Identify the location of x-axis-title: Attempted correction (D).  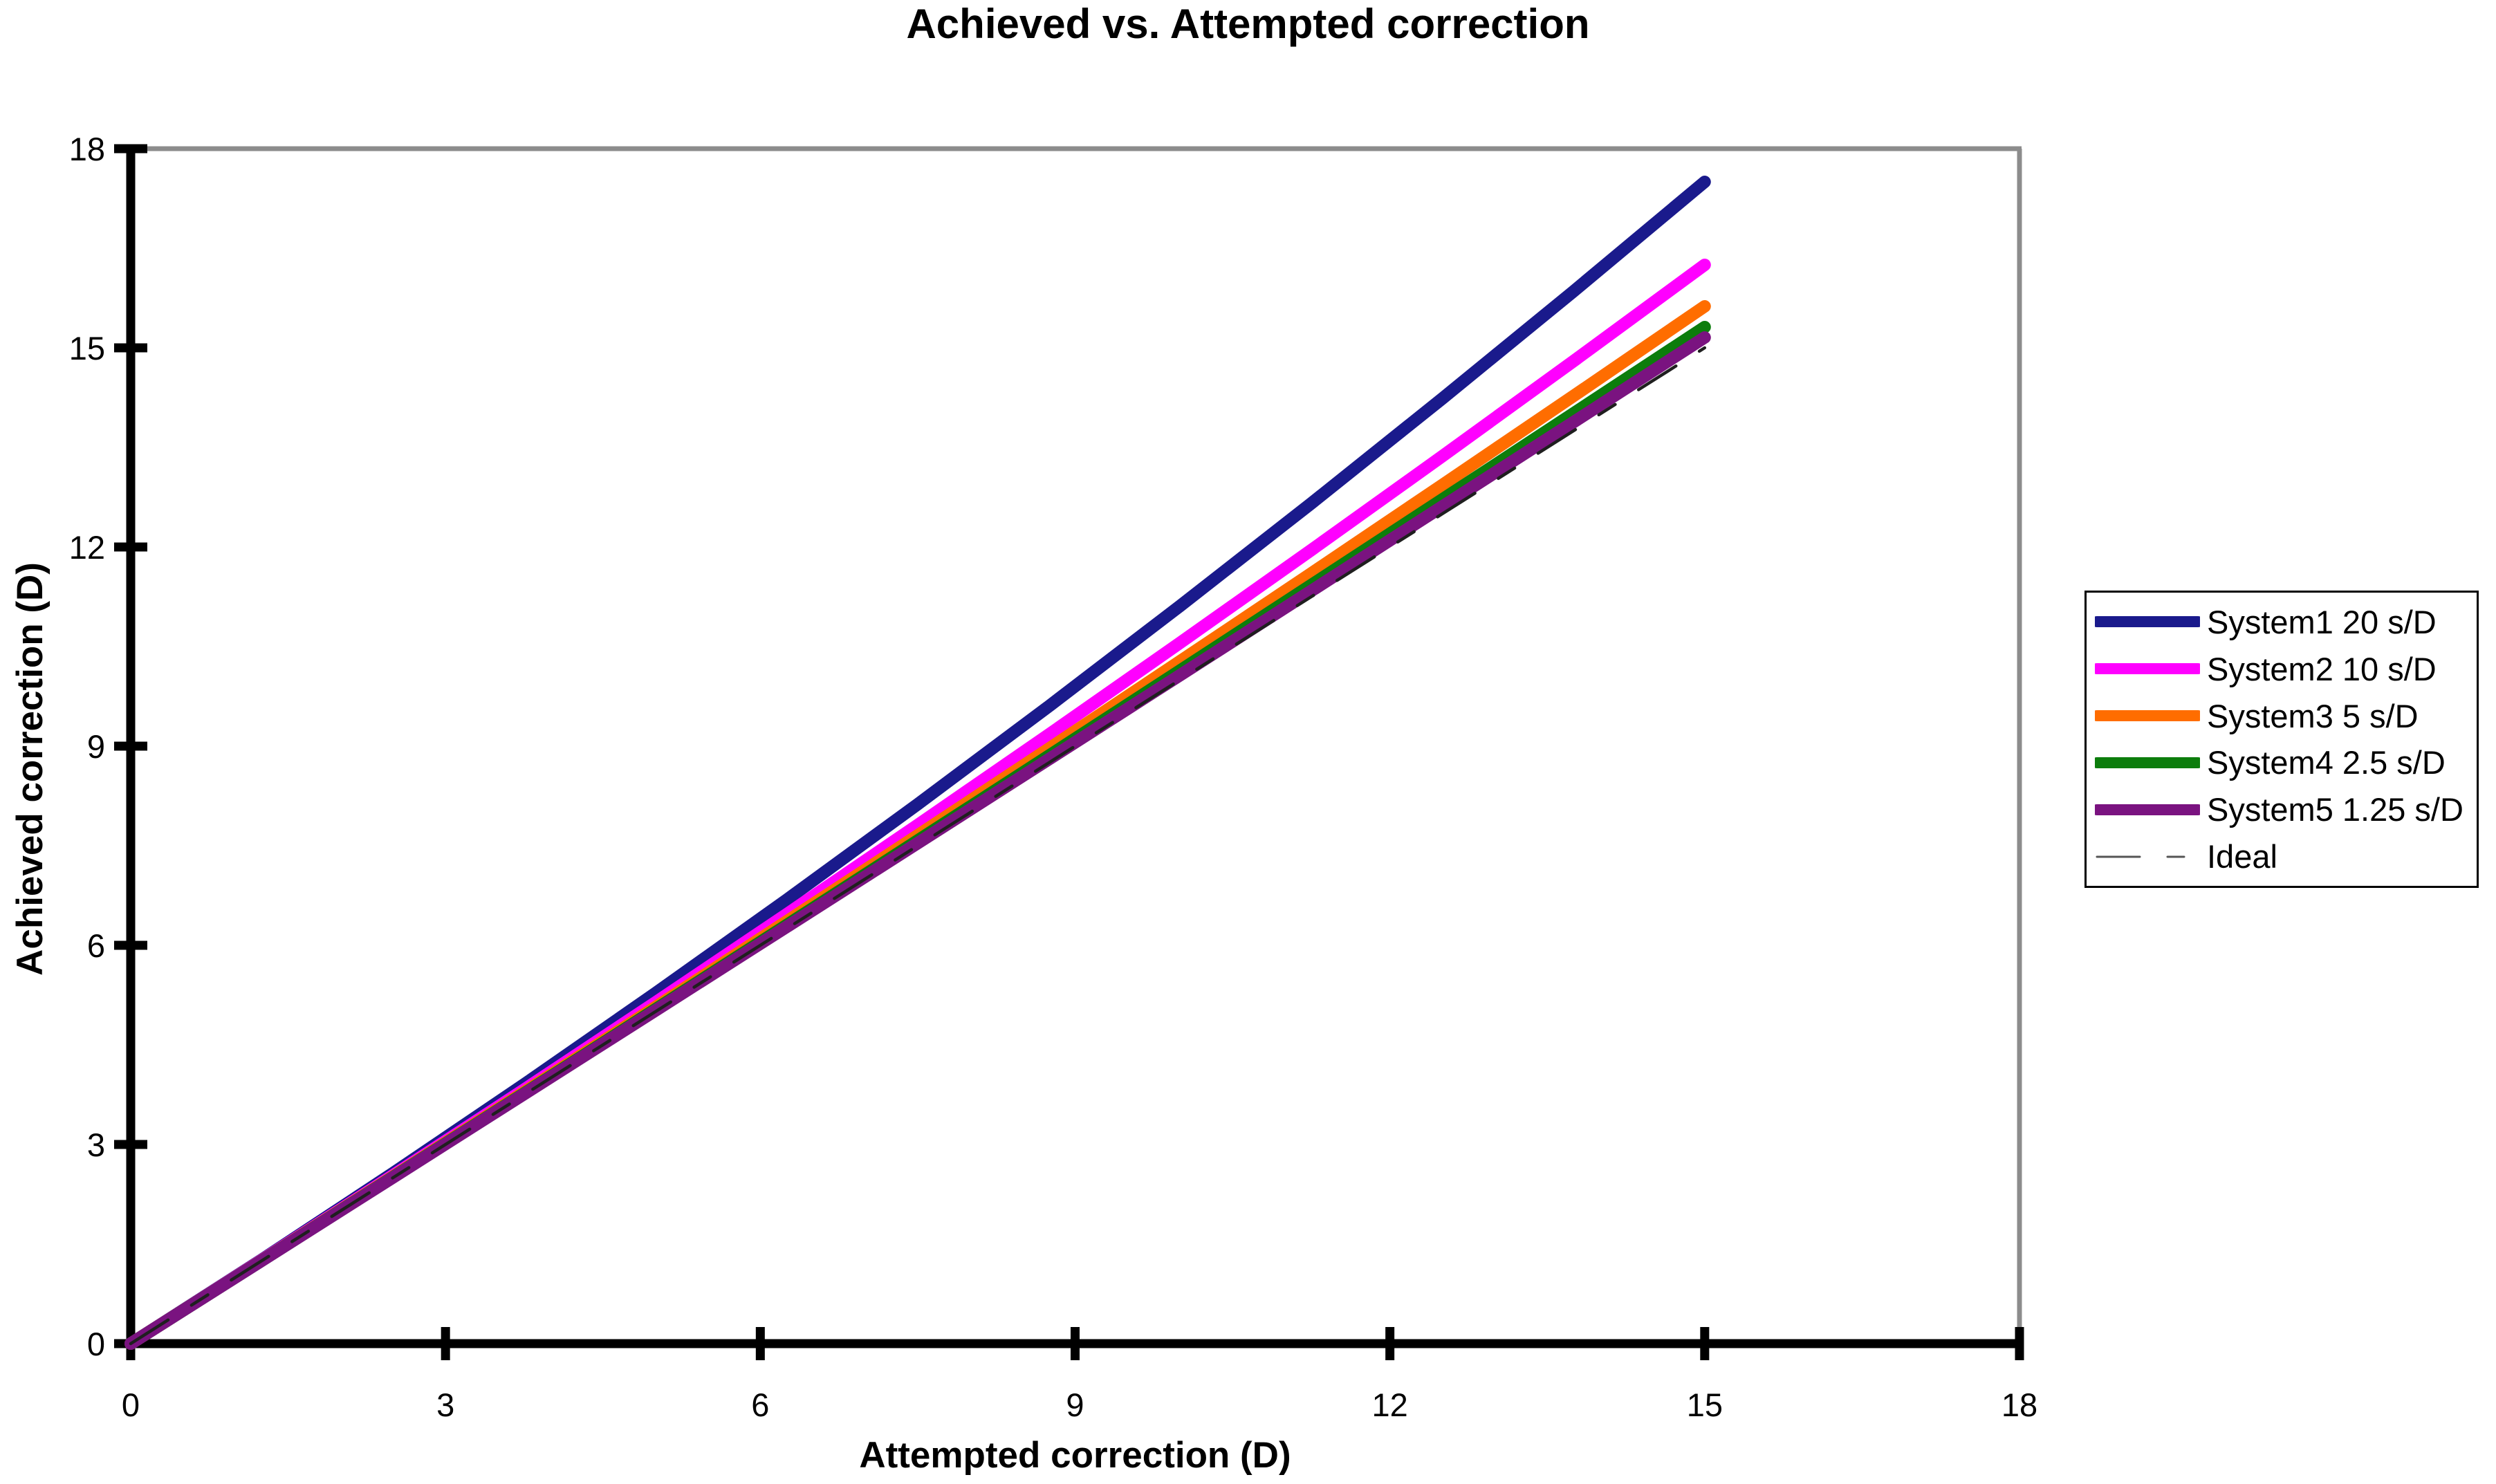
(1075, 1455).